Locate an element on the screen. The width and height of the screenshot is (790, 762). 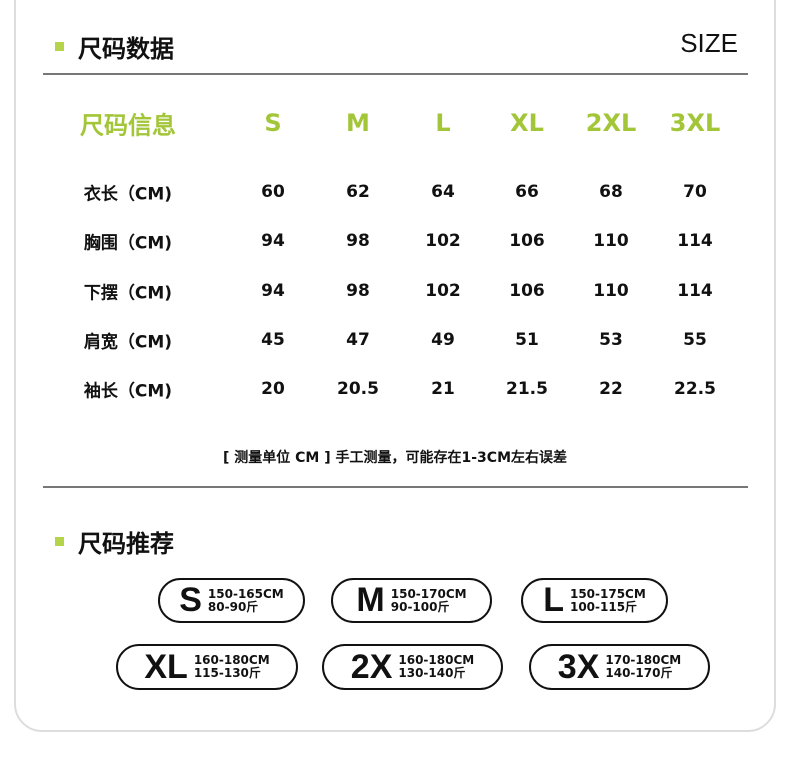
table-cell: 20.5 is located at coordinates (358, 389).